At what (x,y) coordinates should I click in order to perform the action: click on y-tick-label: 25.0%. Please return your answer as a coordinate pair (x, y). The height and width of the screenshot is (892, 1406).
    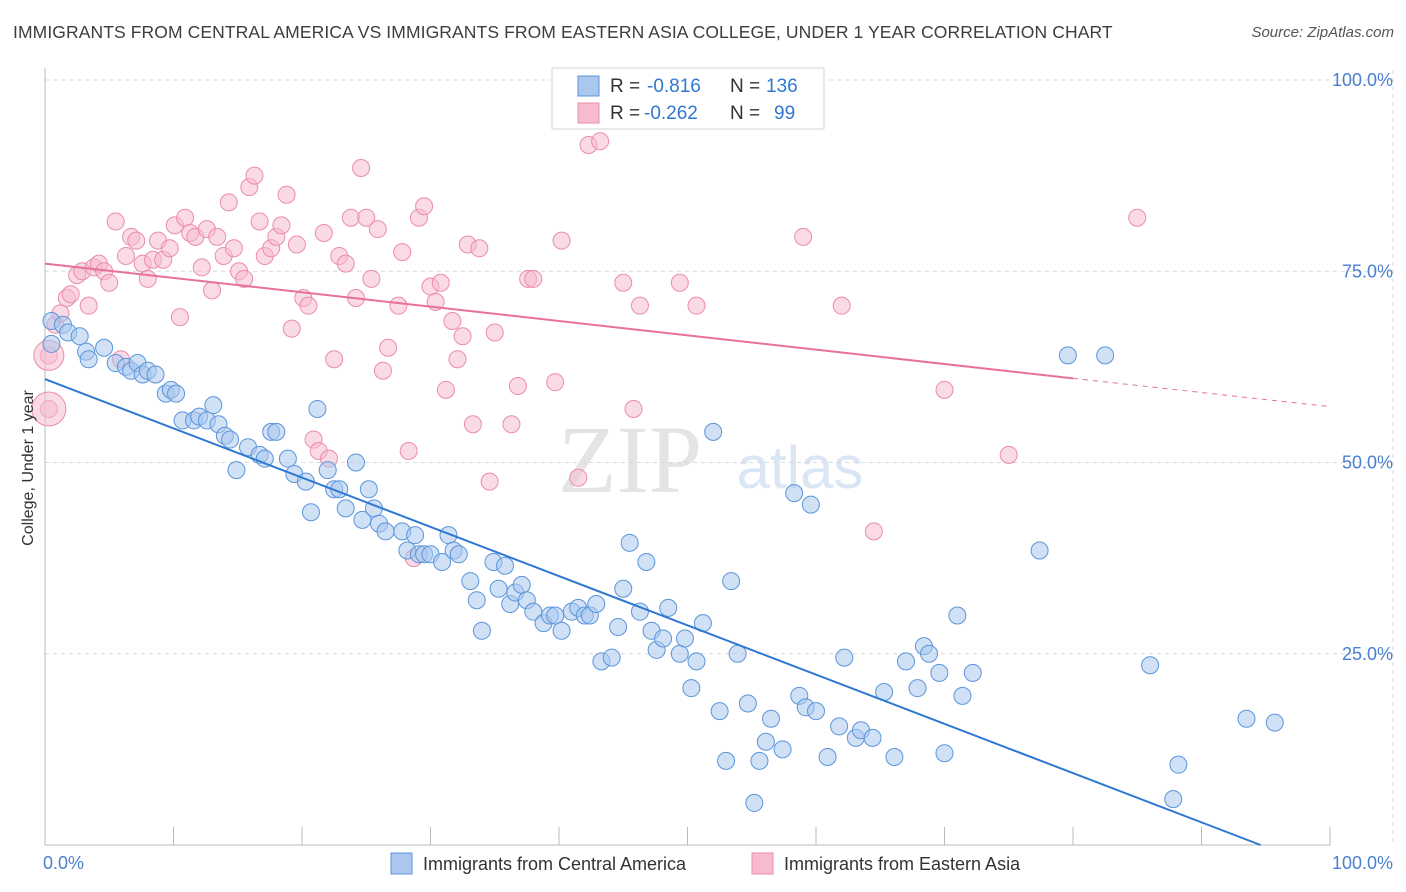
    Looking at the image, I should click on (1367, 654).